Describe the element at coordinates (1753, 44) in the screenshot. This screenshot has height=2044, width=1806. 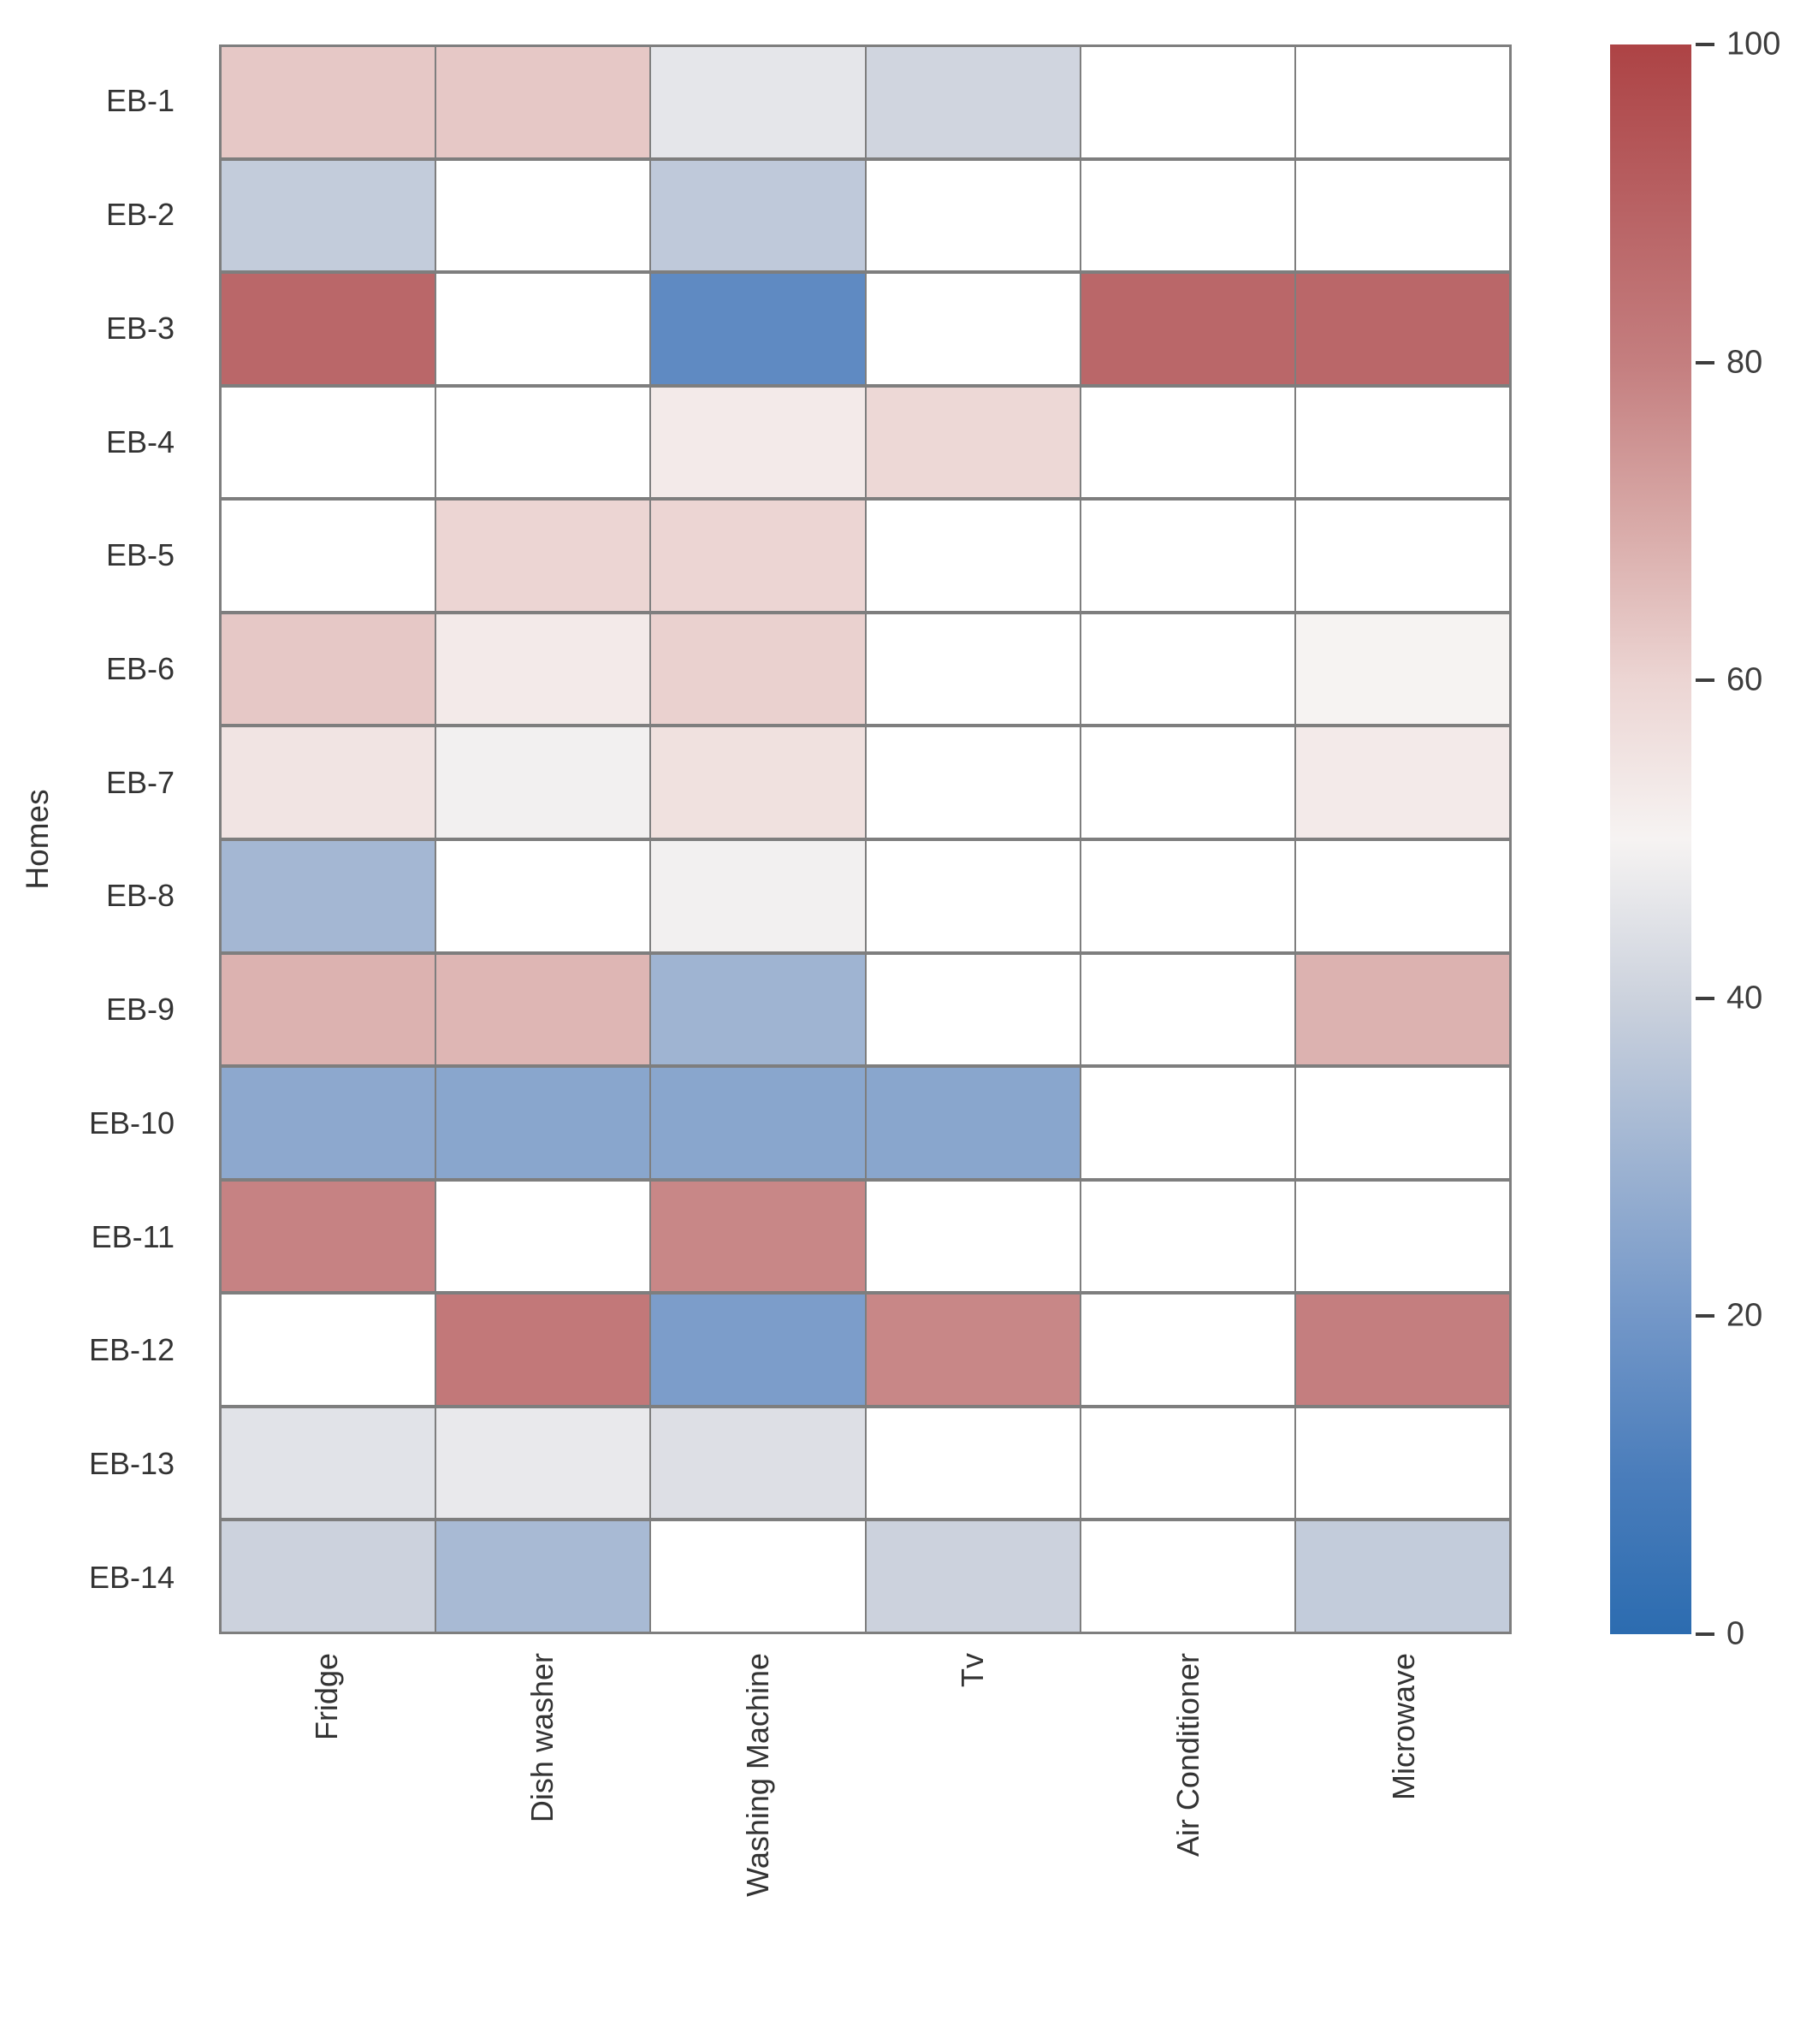
I see `colorbar-tick-label: 100` at that location.